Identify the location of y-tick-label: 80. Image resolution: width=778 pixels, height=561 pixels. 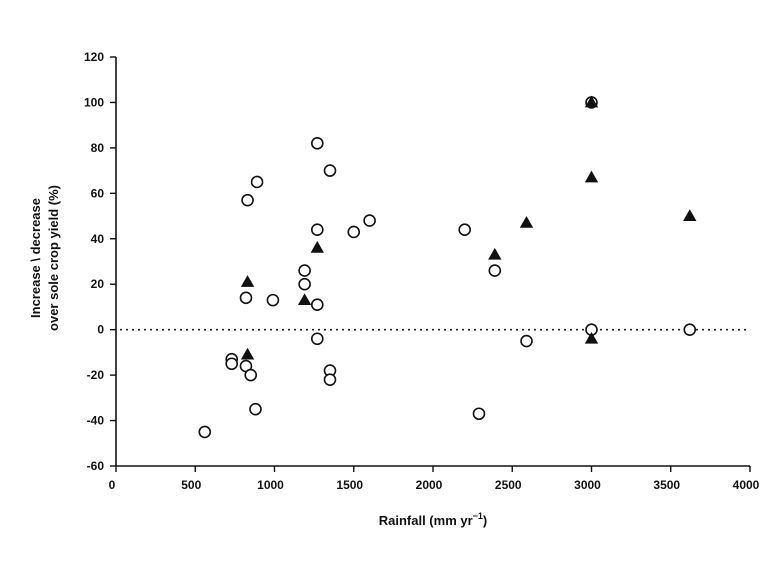
(98, 148).